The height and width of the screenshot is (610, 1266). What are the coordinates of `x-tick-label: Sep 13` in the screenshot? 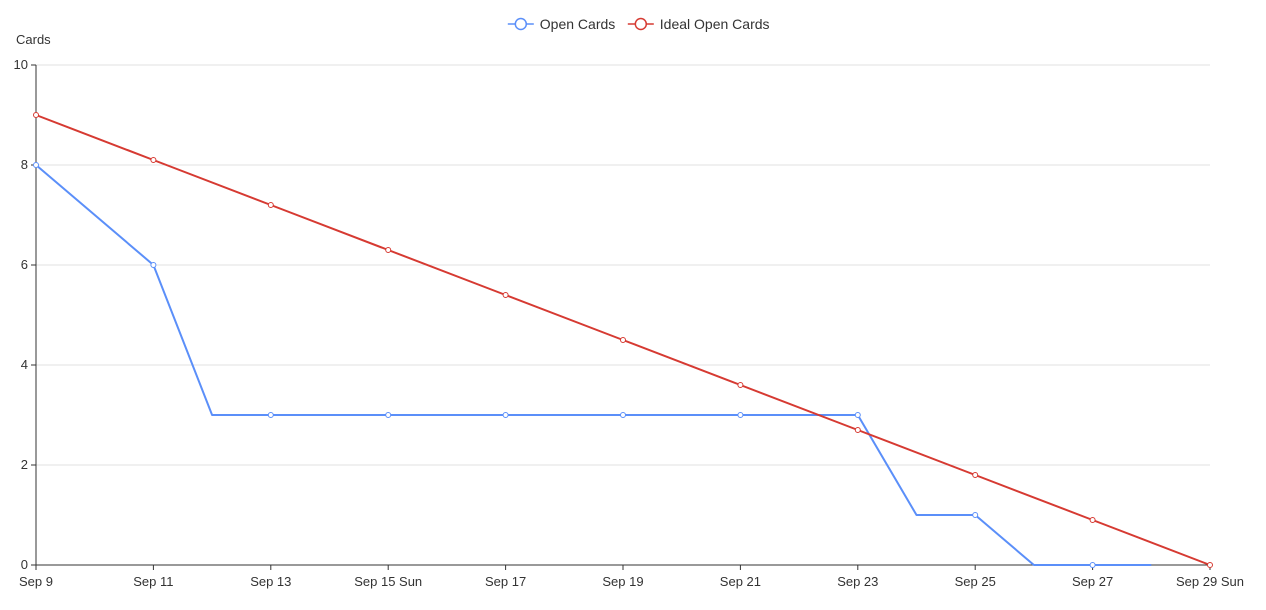 It's located at (270, 581).